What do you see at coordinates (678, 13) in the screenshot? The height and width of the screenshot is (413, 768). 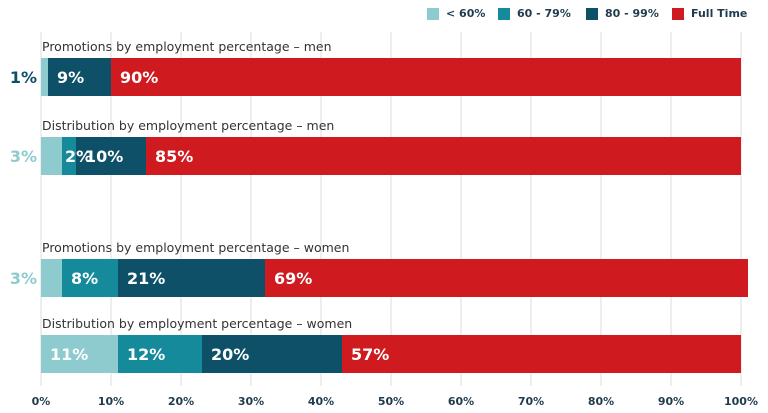 I see `legend-swatch-full-time` at bounding box center [678, 13].